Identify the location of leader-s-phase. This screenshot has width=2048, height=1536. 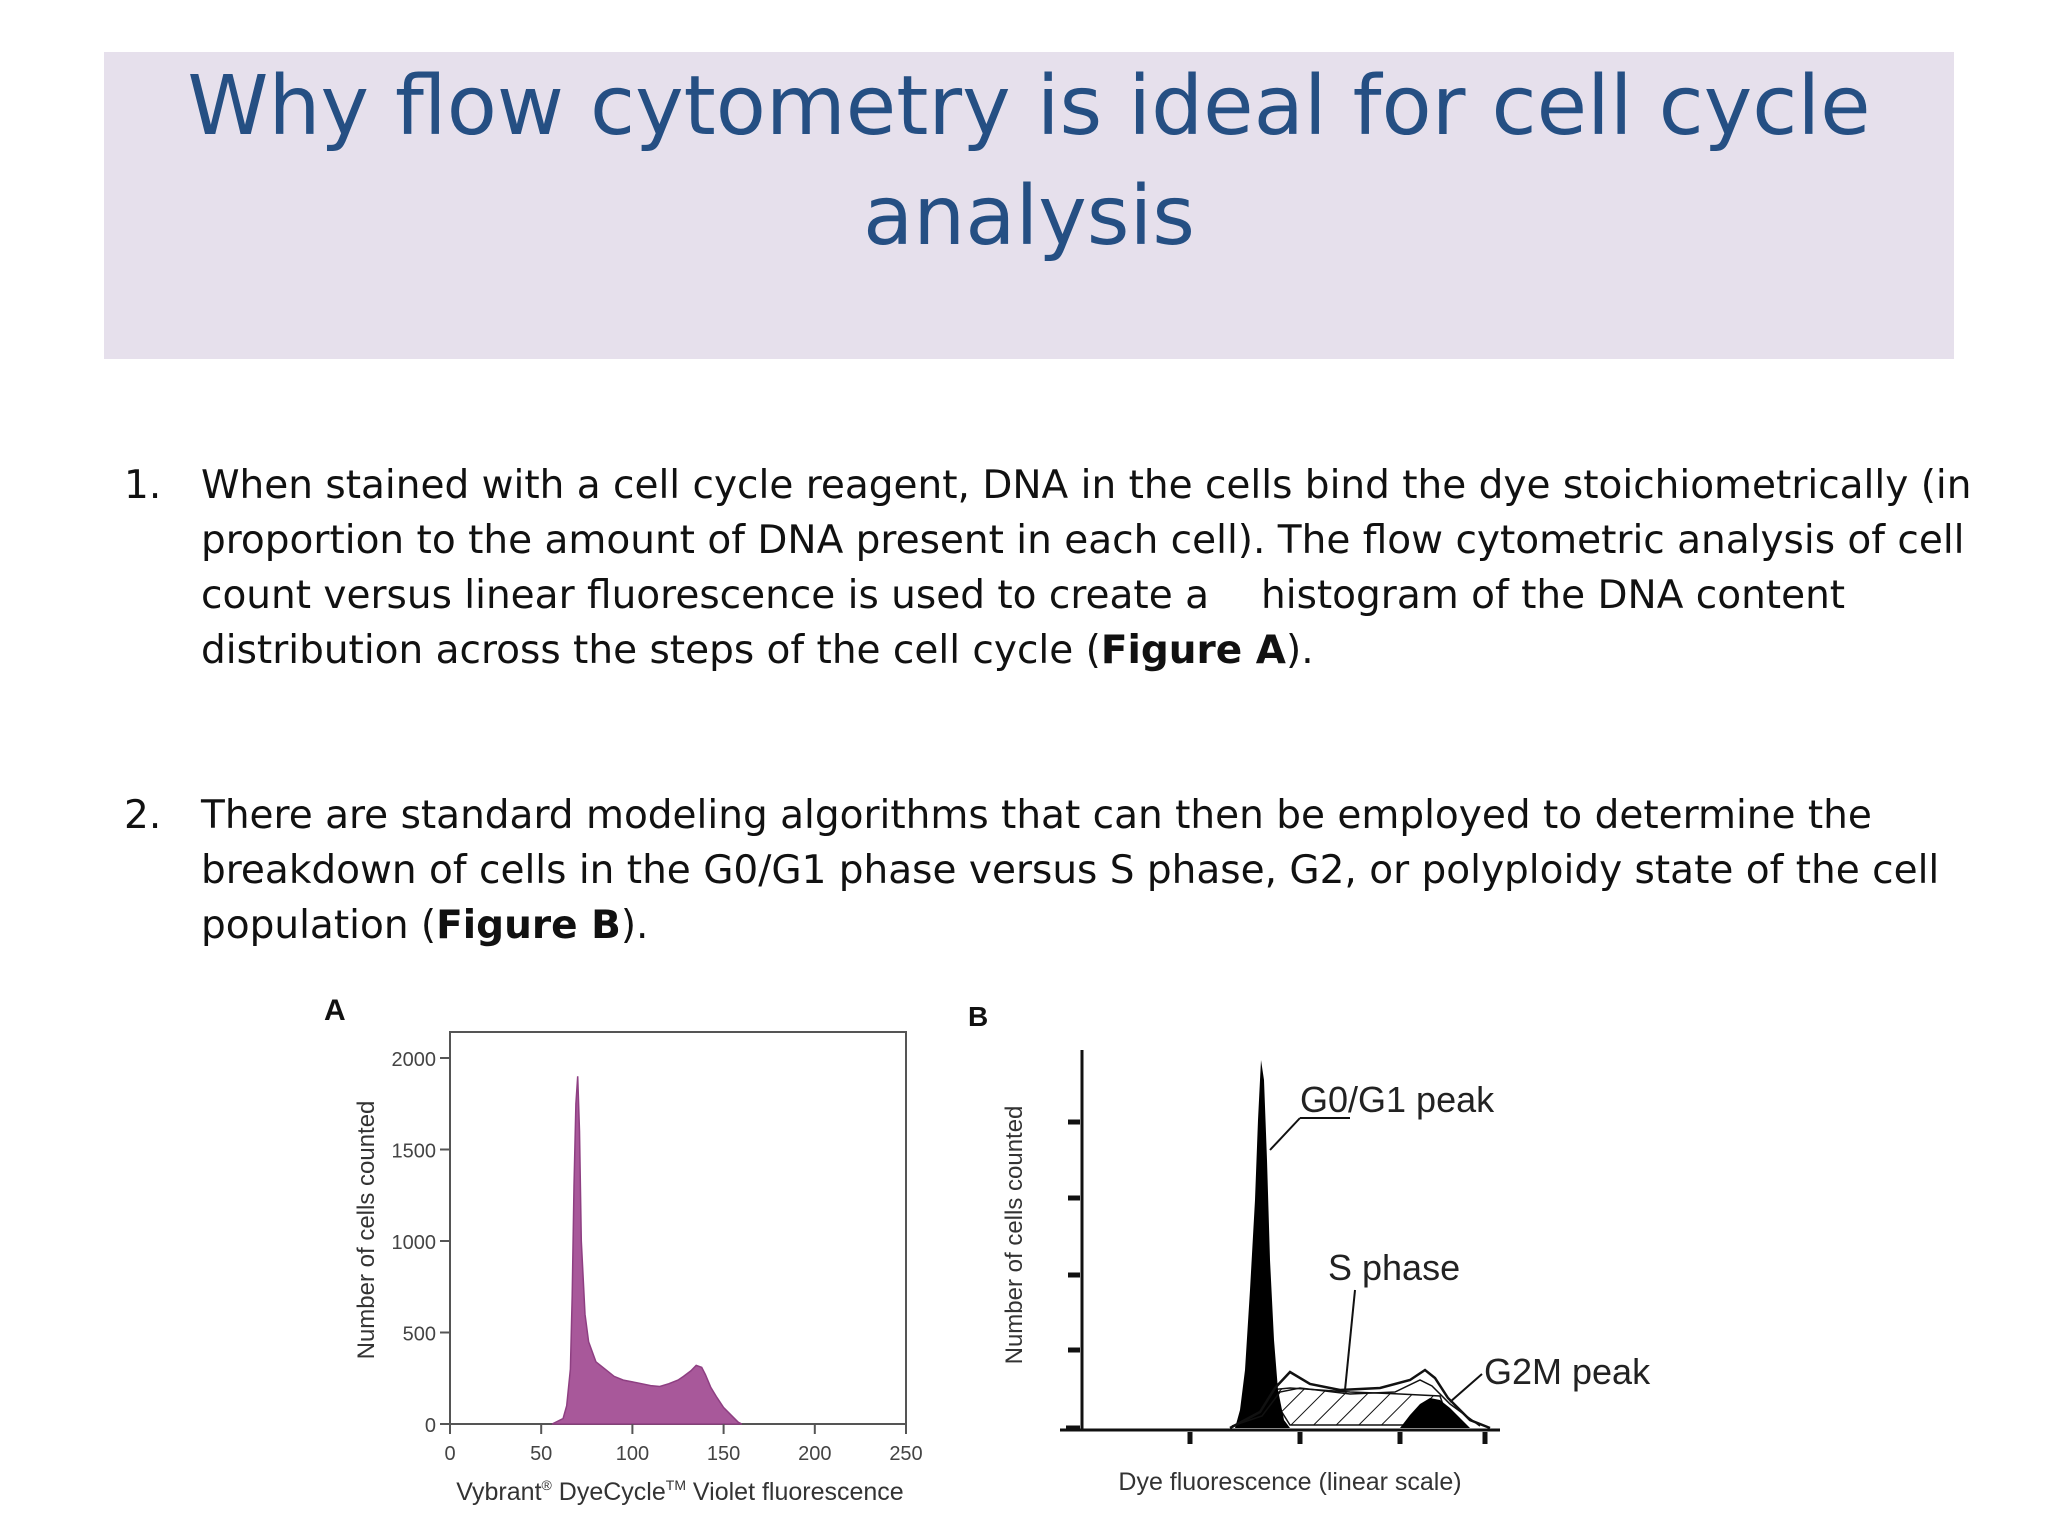
(1350, 1340).